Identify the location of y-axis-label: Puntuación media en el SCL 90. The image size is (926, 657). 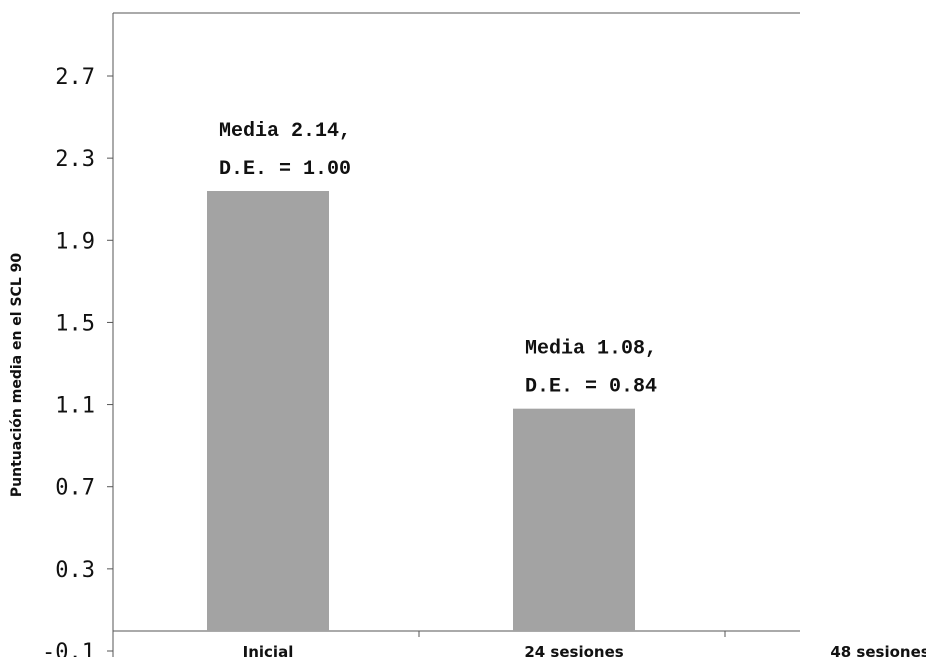
(17, 375).